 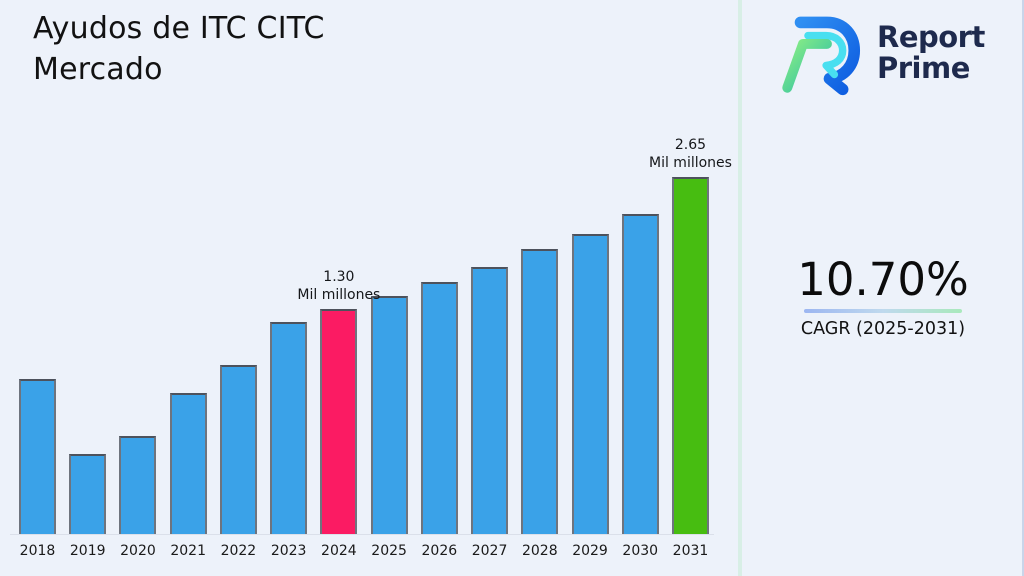 I want to click on x-tick-2026: 2026, so click(x=439, y=551).